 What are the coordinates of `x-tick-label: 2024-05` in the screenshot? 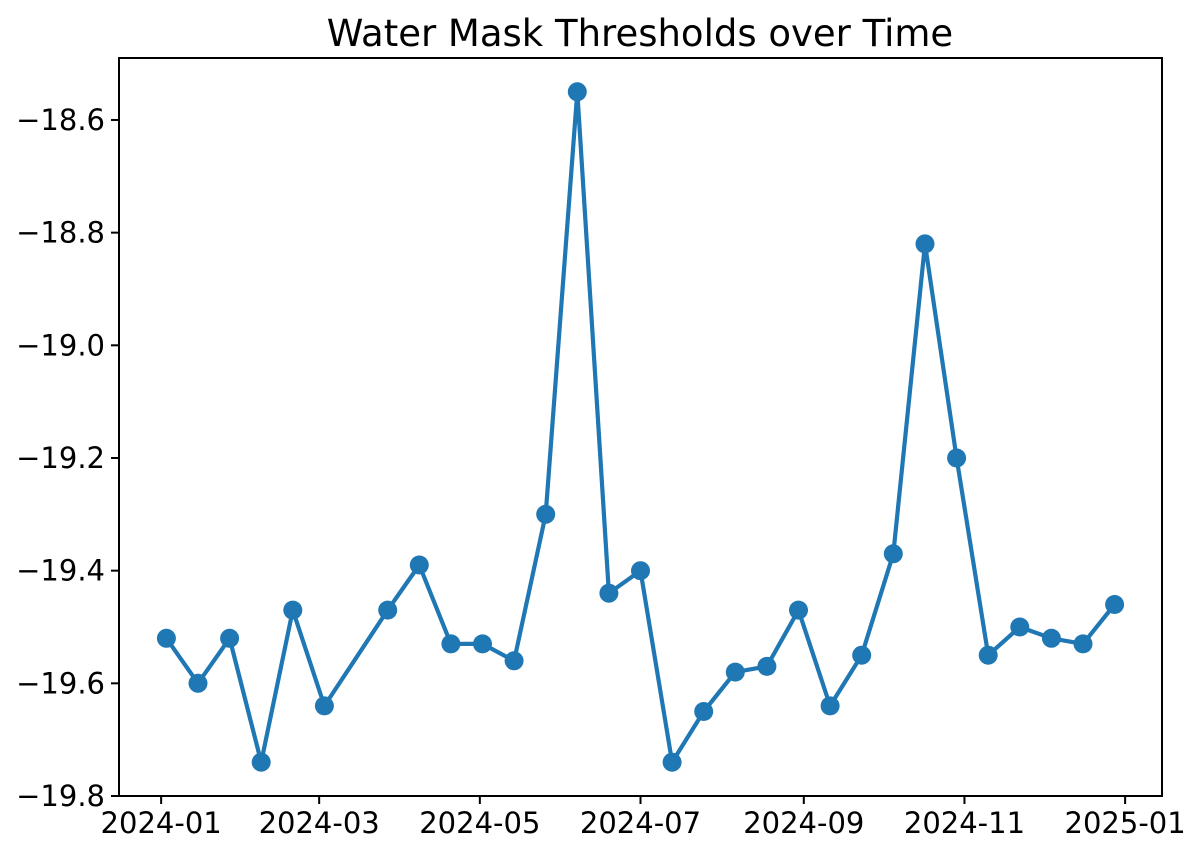 It's located at (479, 823).